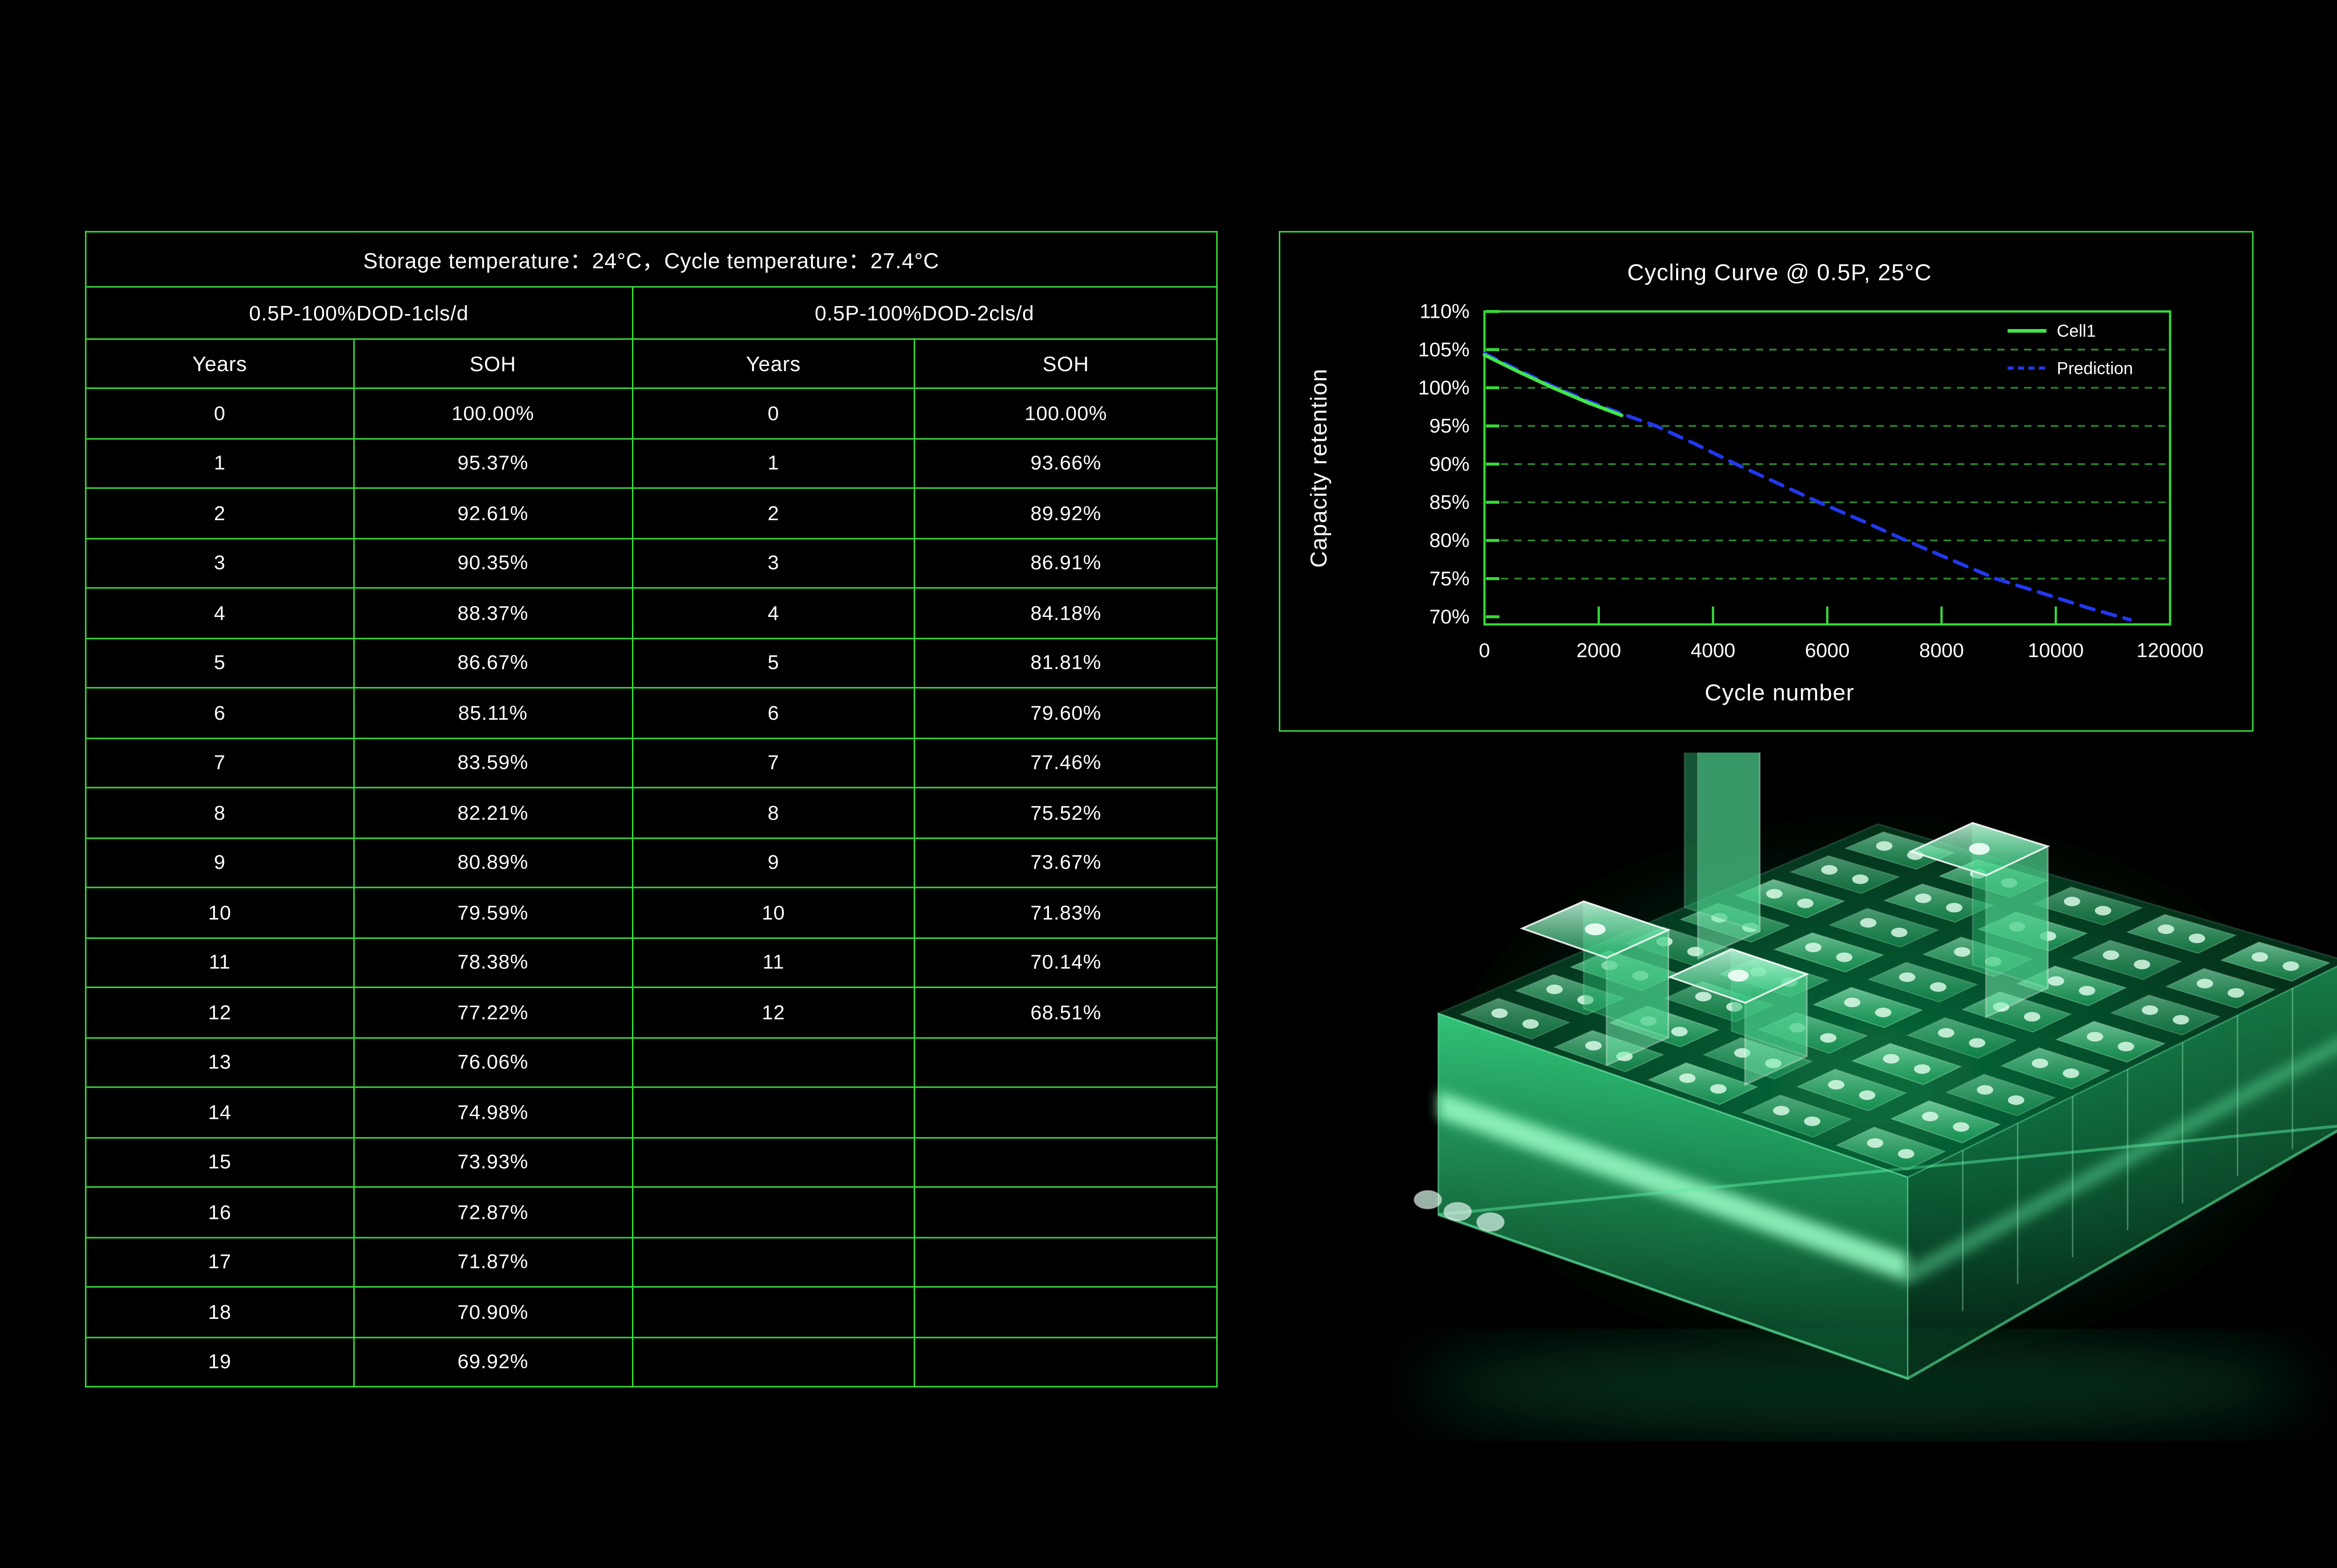 The height and width of the screenshot is (1568, 2337). I want to click on table-cell: 73.67%, so click(1066, 863).